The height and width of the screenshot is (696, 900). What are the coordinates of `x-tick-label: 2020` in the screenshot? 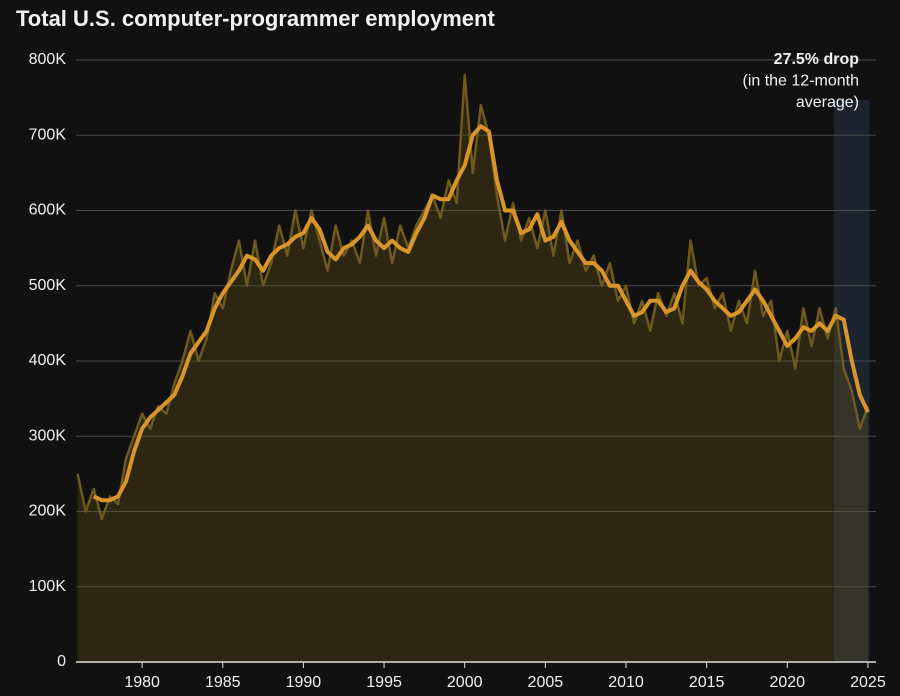 It's located at (787, 682).